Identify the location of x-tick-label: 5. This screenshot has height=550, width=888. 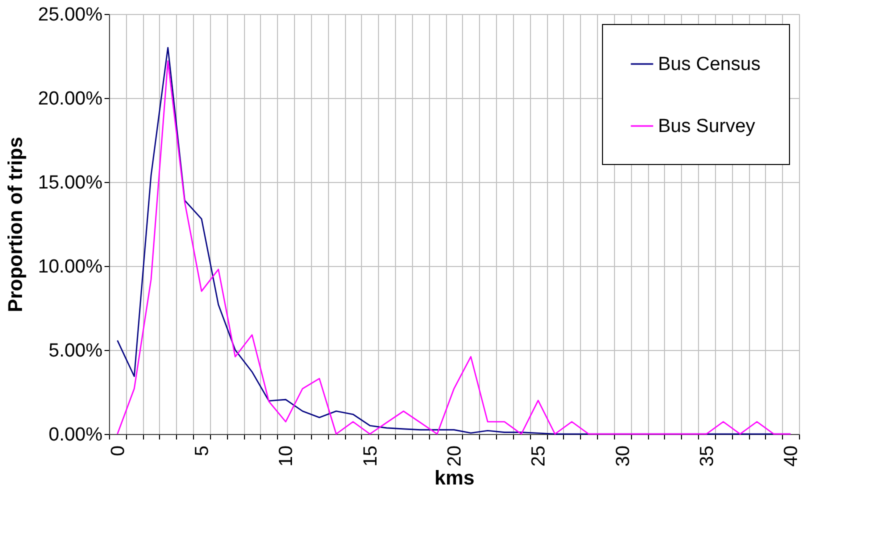
(203, 451).